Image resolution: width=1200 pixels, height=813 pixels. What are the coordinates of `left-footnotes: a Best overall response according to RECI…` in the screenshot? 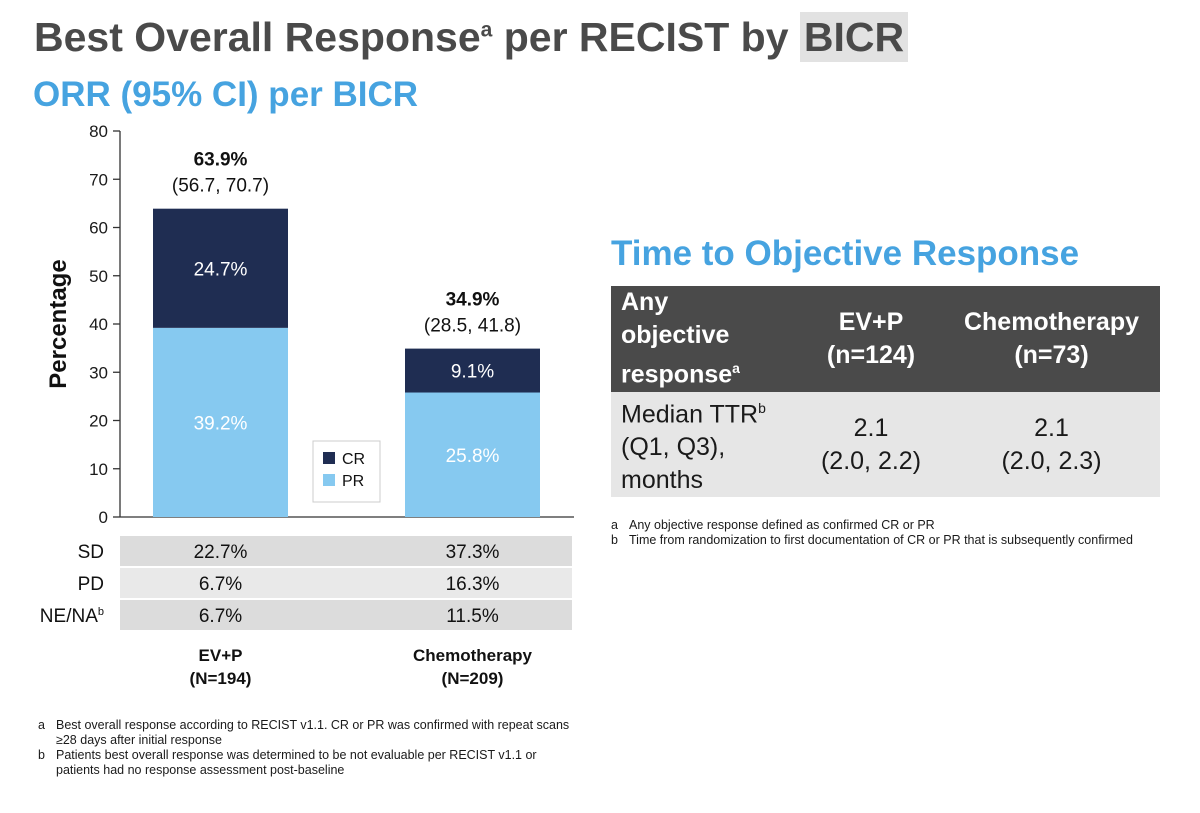 It's located at (305, 748).